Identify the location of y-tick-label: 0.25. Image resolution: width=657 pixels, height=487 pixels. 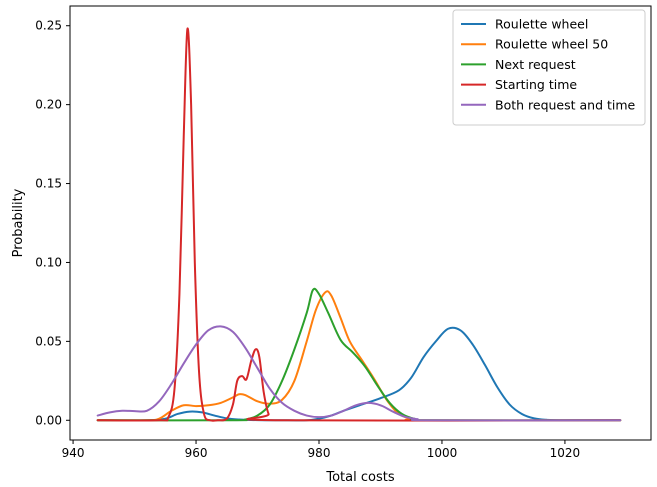
(48, 26).